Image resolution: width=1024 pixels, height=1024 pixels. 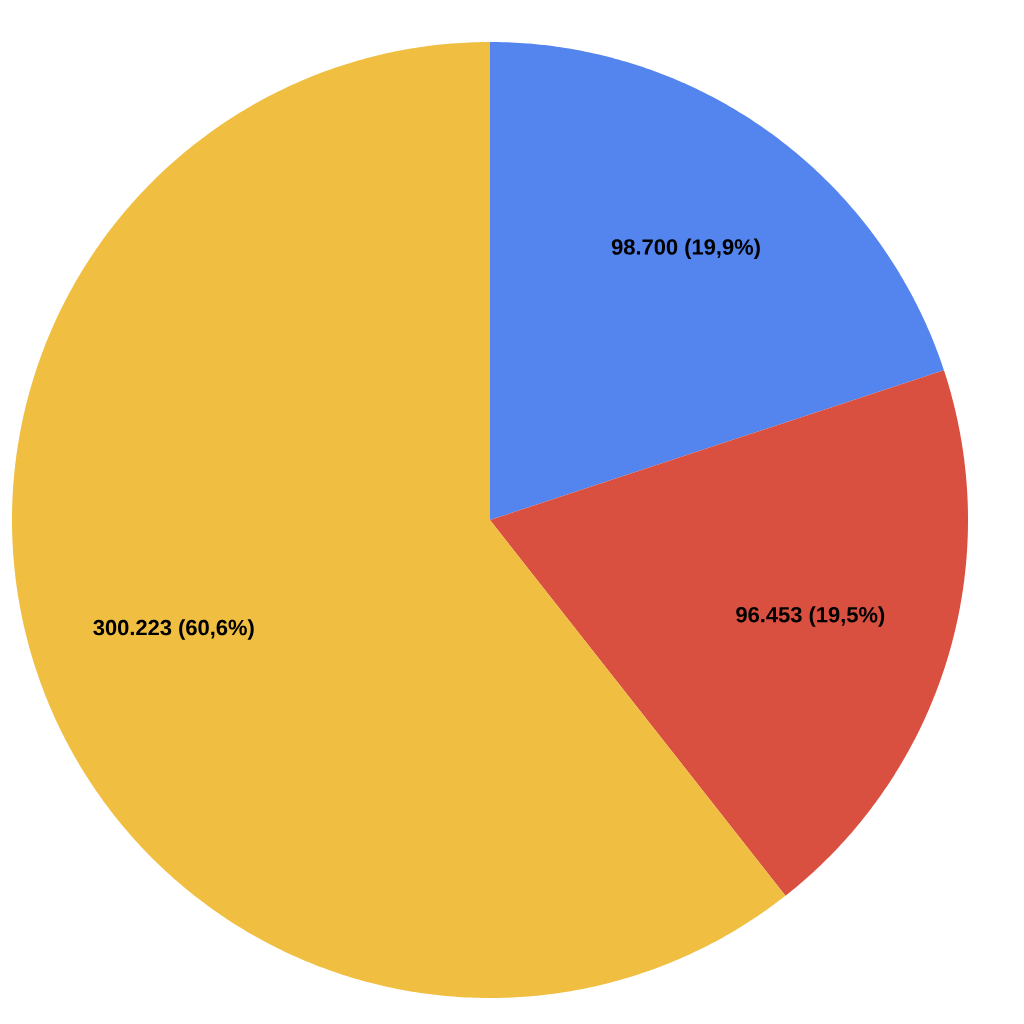 What do you see at coordinates (810, 616) in the screenshot?
I see `data-label: 96.453 (19,5%)` at bounding box center [810, 616].